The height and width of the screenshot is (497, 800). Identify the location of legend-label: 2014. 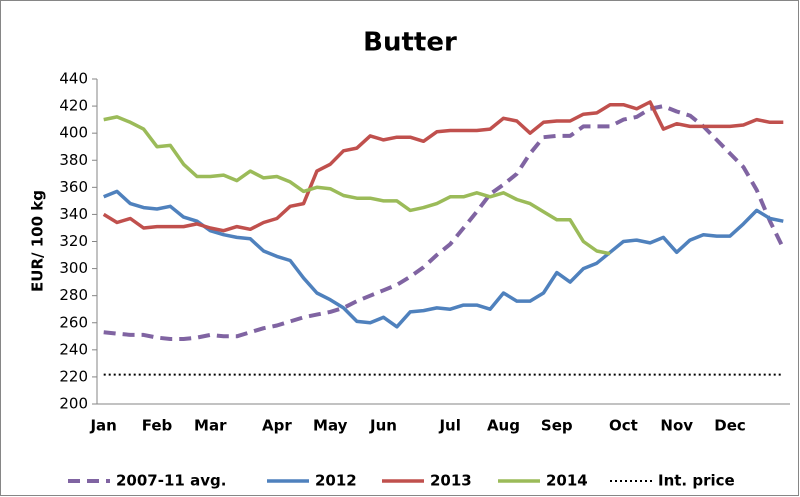
(567, 481).